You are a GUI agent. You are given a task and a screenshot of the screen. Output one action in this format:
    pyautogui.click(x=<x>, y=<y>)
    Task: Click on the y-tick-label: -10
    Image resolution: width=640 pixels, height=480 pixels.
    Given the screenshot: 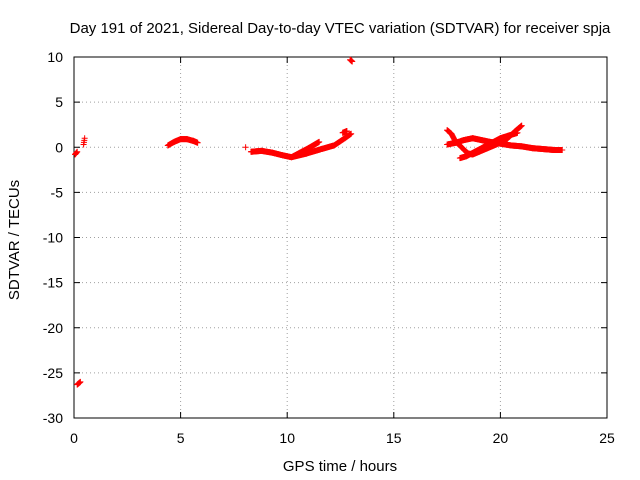 What is the action you would take?
    pyautogui.click(x=53, y=238)
    